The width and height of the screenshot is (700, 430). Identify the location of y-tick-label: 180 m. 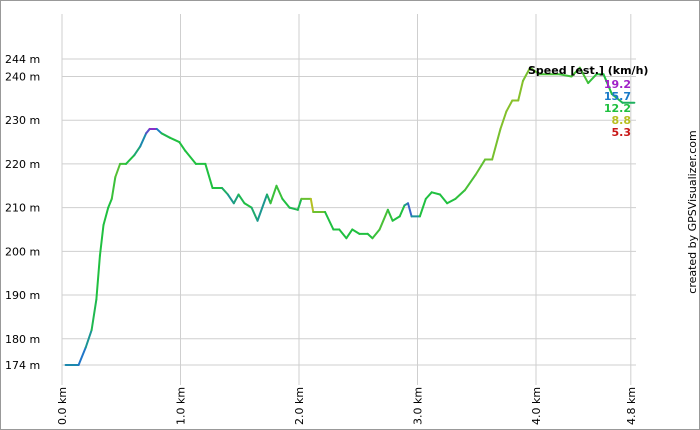
(22, 339).